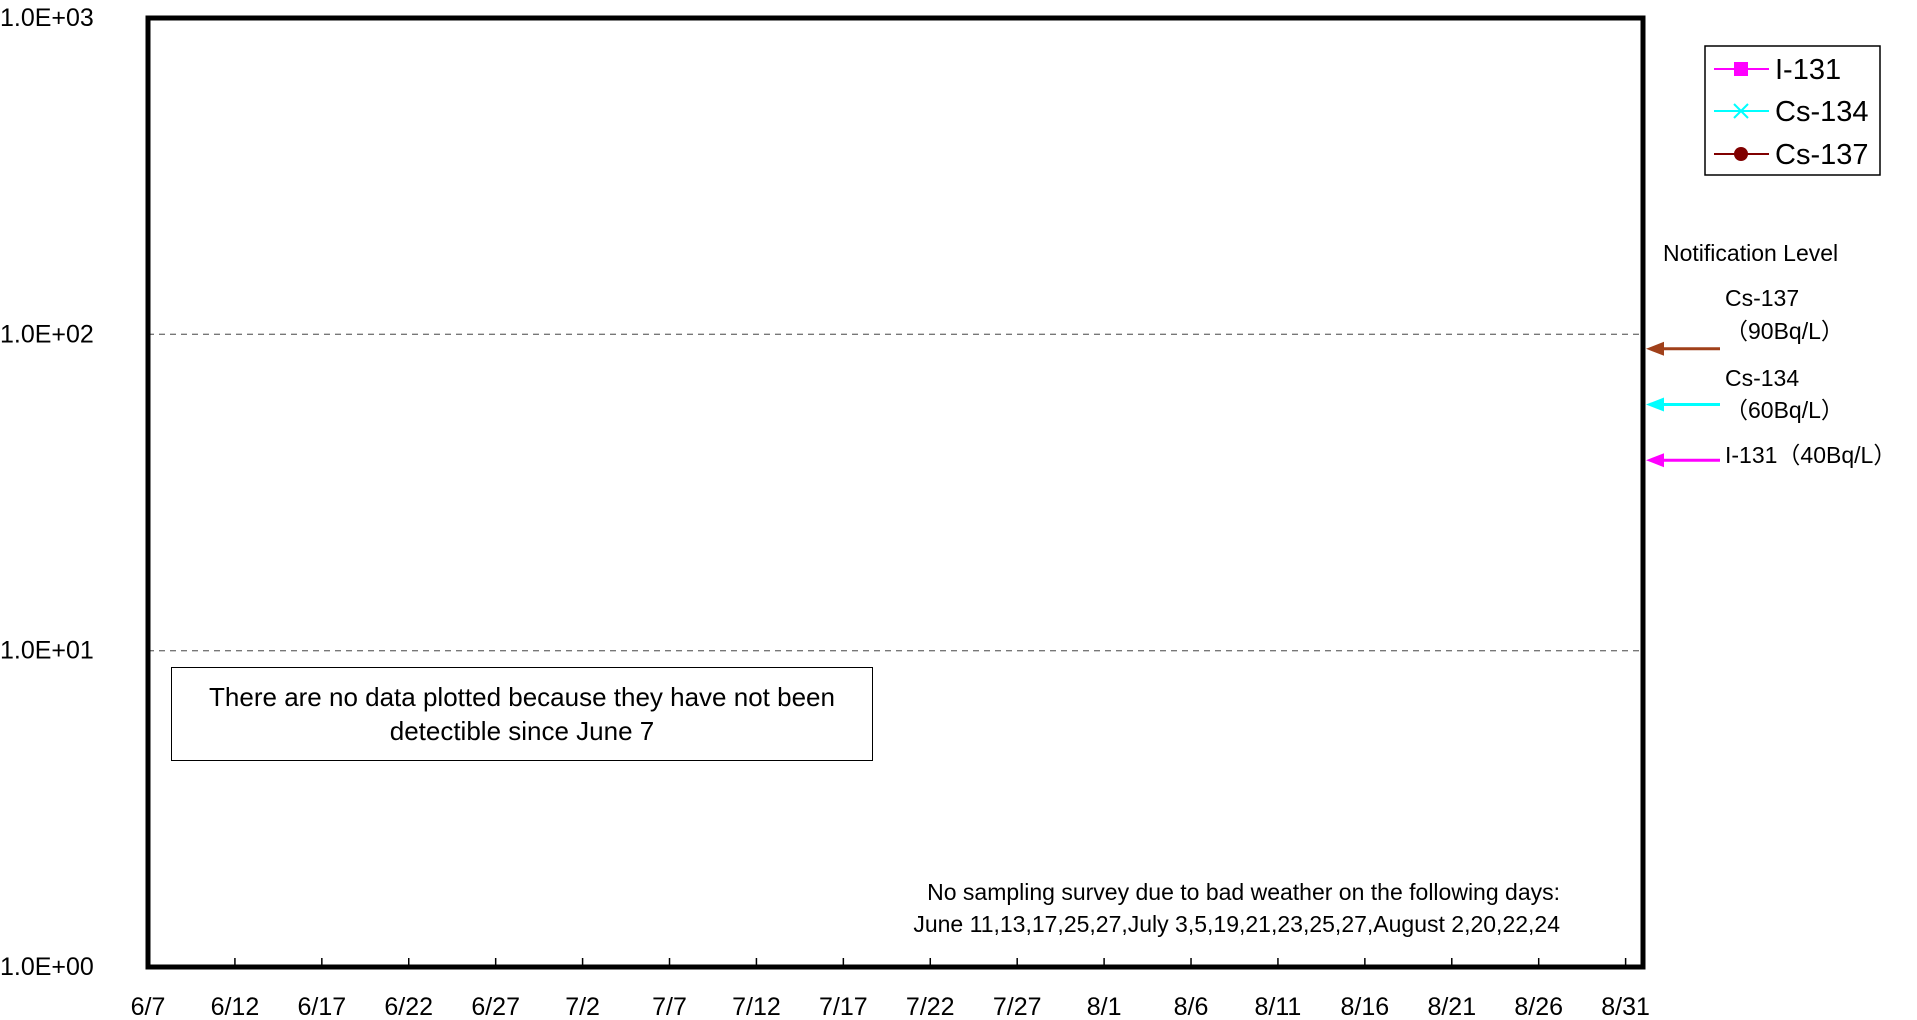 This screenshot has width=1917, height=1020. Describe the element at coordinates (1625, 1006) in the screenshot. I see `x-tick-label: 8/31` at that location.